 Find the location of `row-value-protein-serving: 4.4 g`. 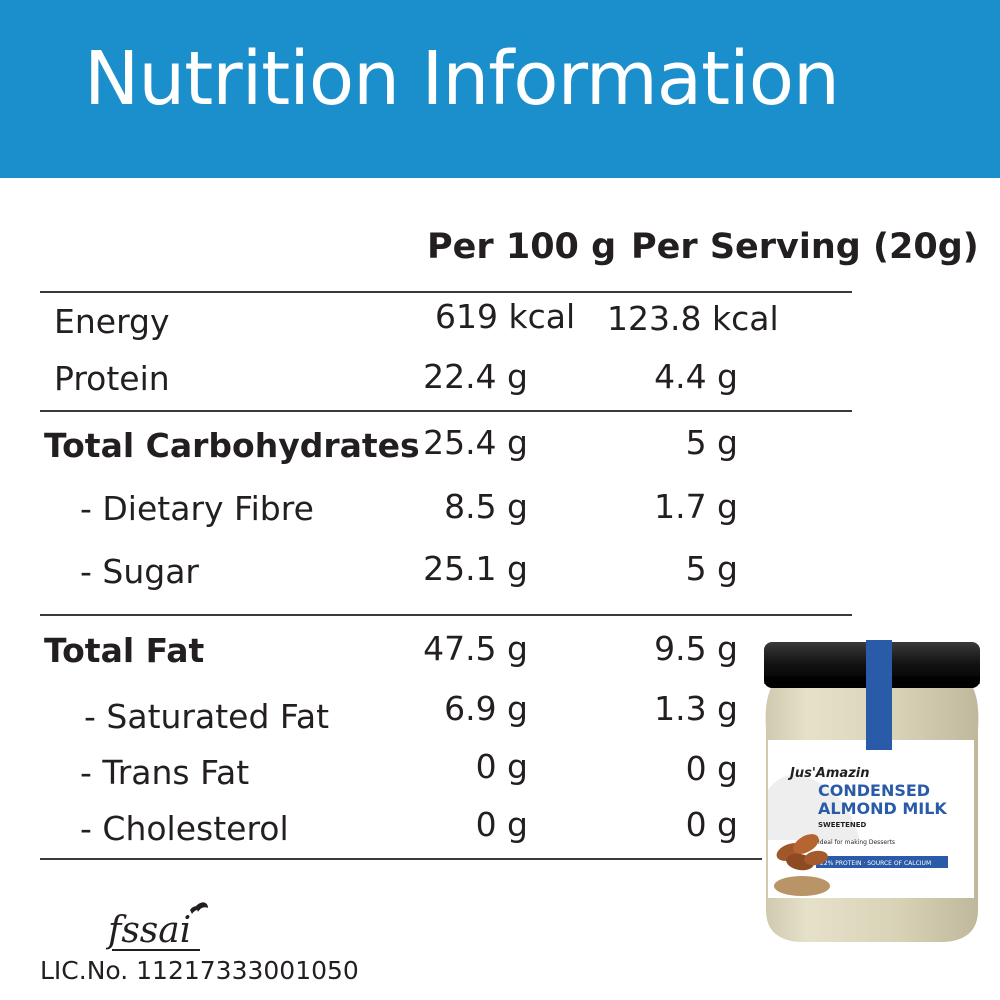

row-value-protein-serving: 4.4 g is located at coordinates (696, 376).